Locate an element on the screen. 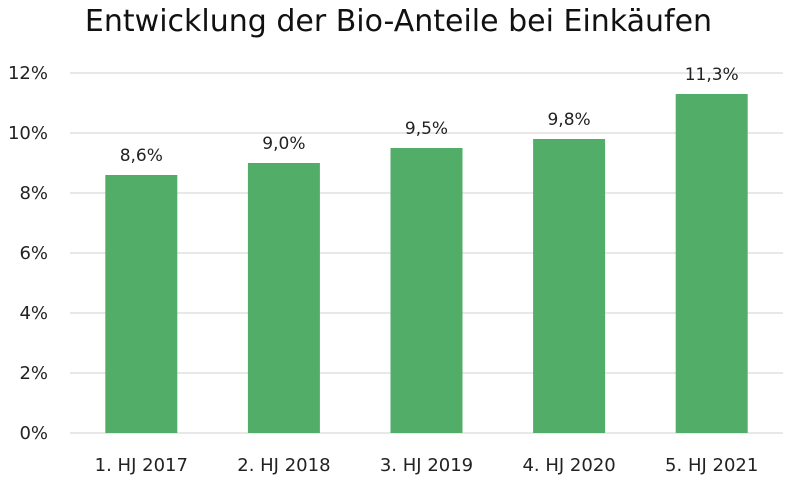  y-tick-label: 2% is located at coordinates (33, 373).